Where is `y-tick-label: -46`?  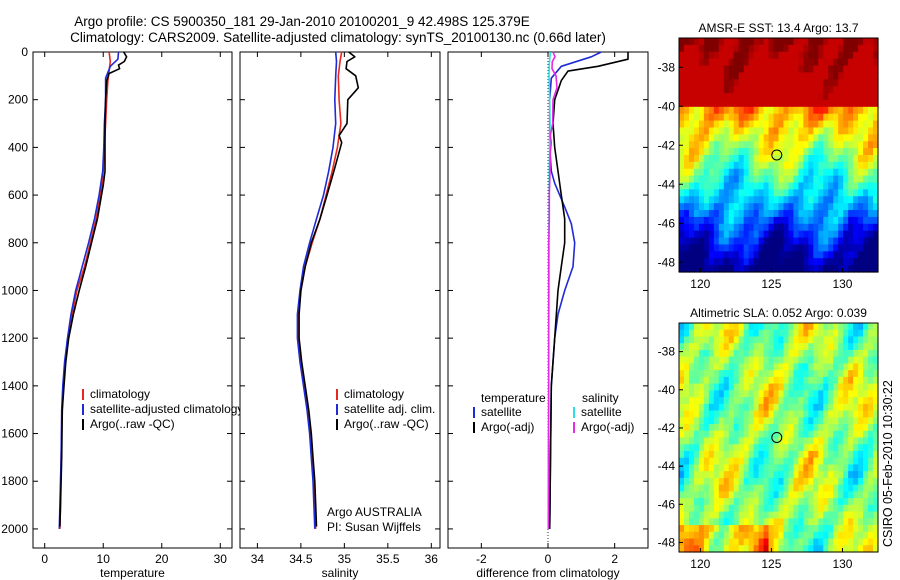
y-tick-label: -46 is located at coordinates (667, 504).